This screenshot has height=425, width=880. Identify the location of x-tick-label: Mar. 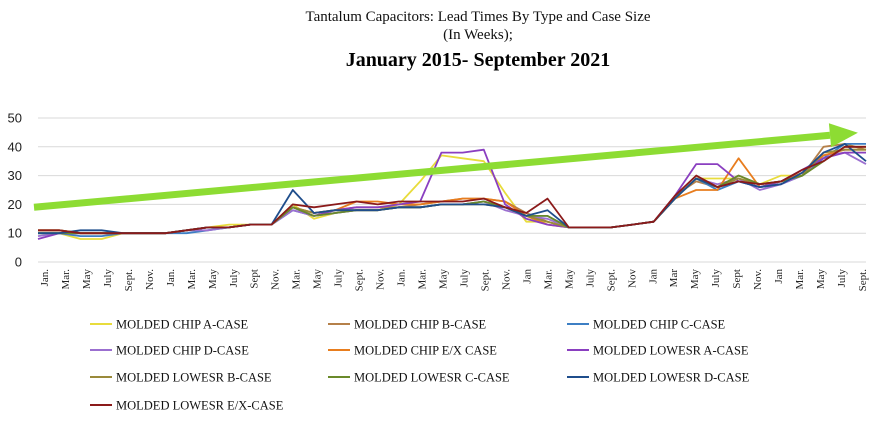
(674, 278).